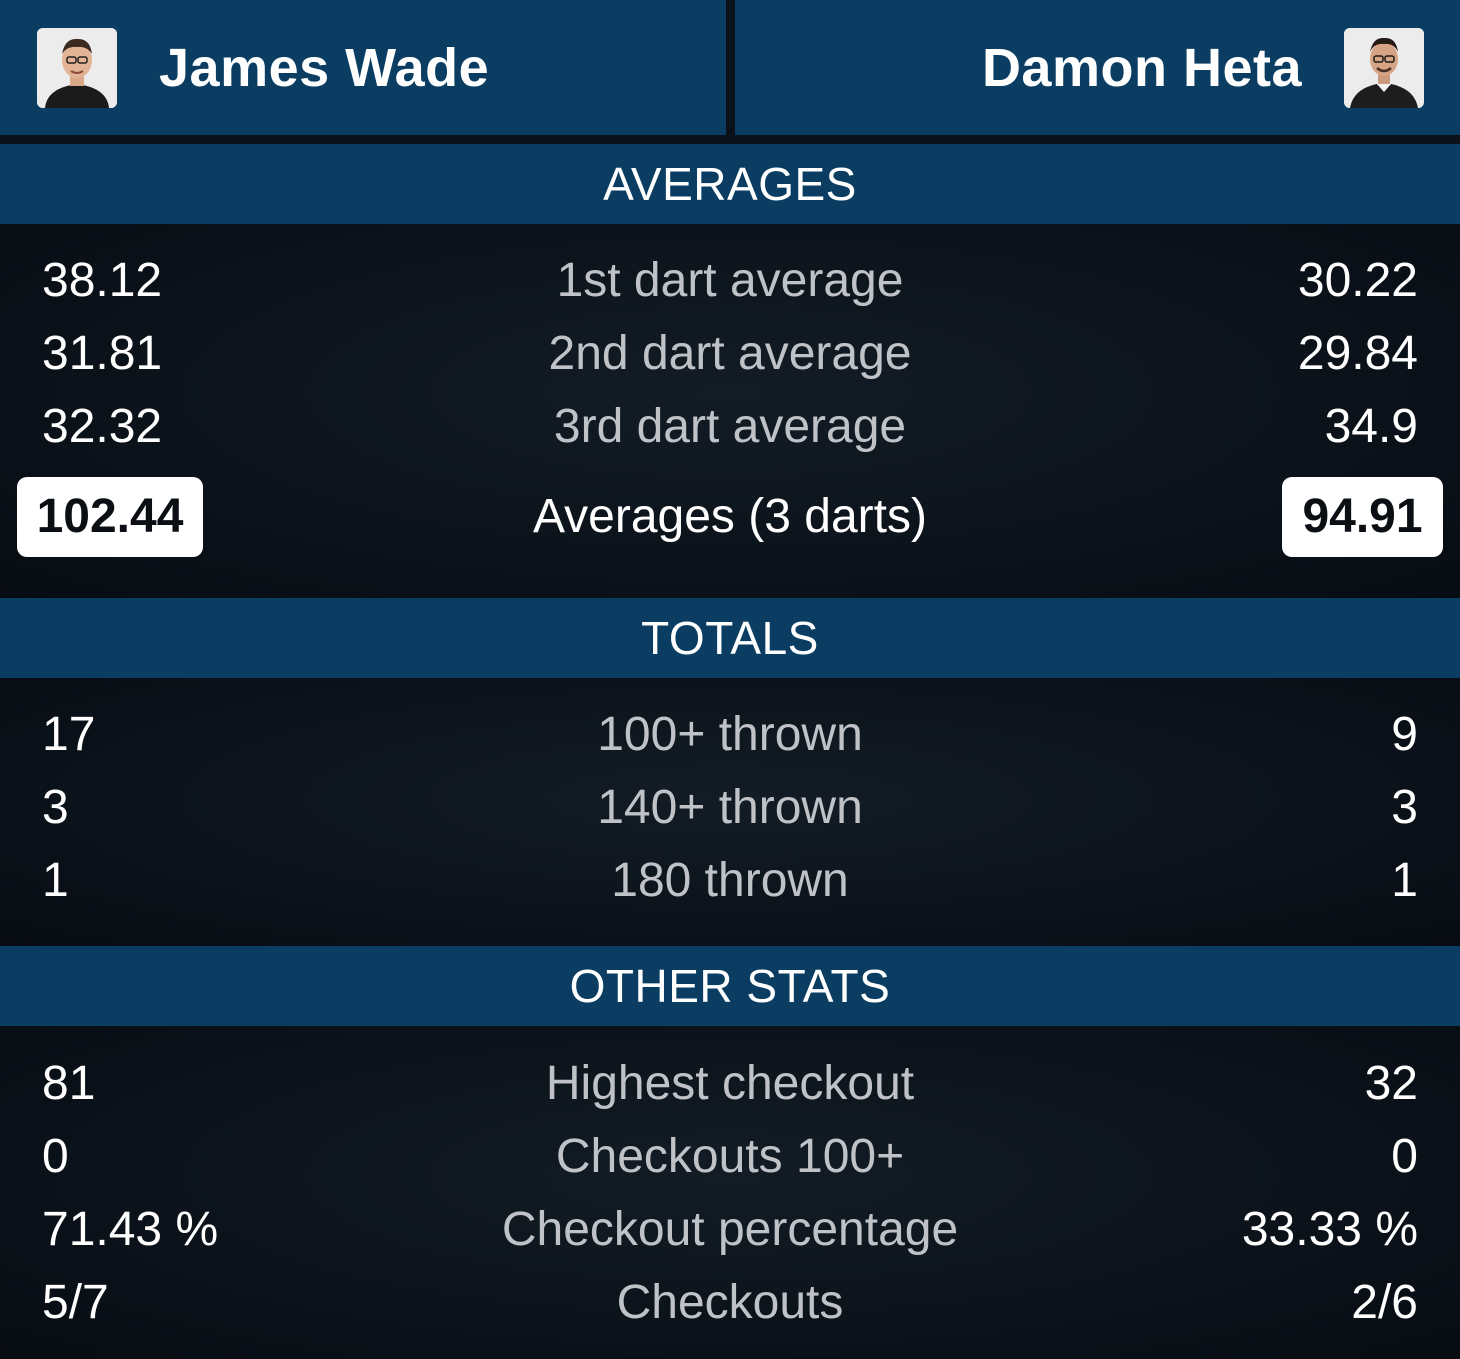 This screenshot has height=1359, width=1460. I want to click on stat-row: 31.81 2nd dart average 29.84, so click(730, 353).